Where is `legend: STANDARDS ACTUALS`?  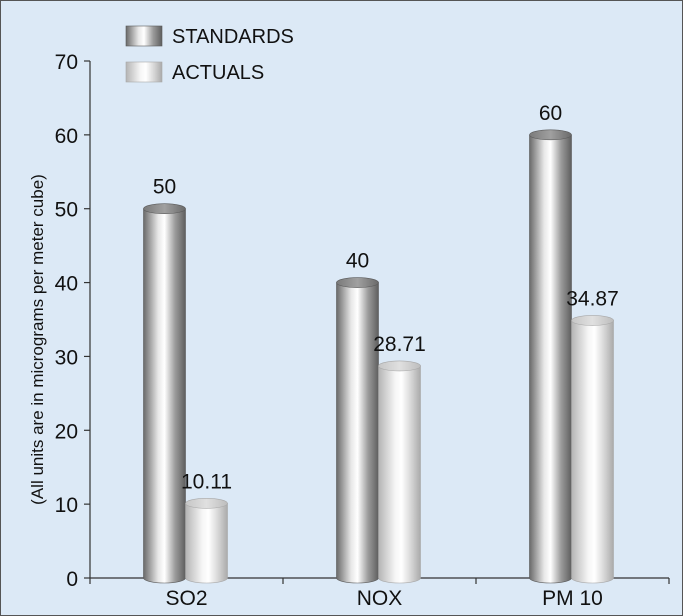
legend: STANDARDS ACTUALS is located at coordinates (209, 54).